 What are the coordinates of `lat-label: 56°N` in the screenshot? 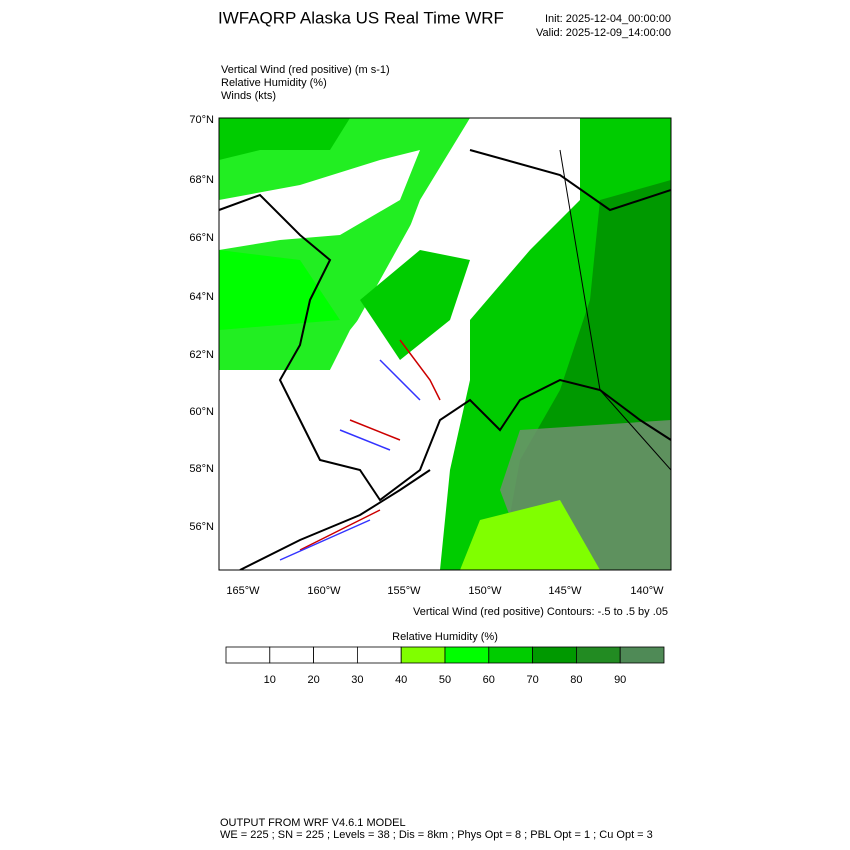 It's located at (201, 527).